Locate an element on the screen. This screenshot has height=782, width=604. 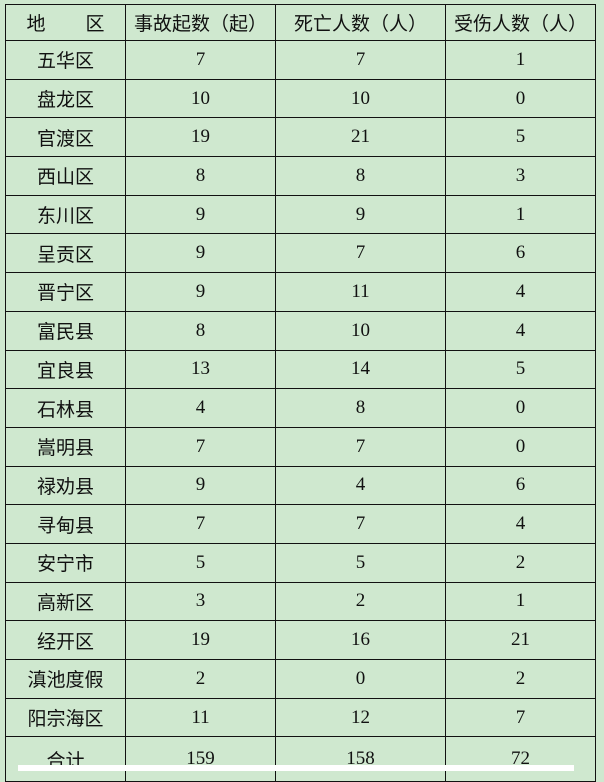
bottom-strip is located at coordinates (296, 768).